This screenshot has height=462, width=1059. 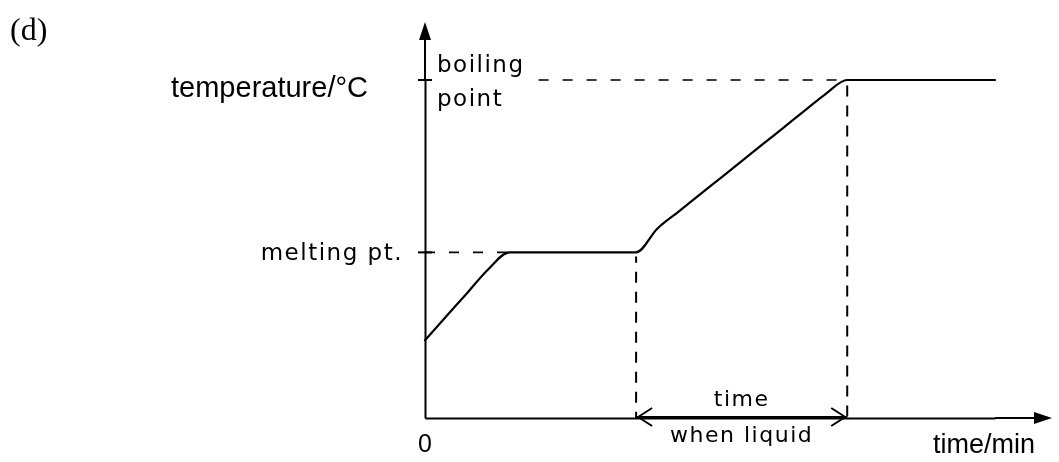 What do you see at coordinates (983, 444) in the screenshot?
I see `x-axis-title: time/min` at bounding box center [983, 444].